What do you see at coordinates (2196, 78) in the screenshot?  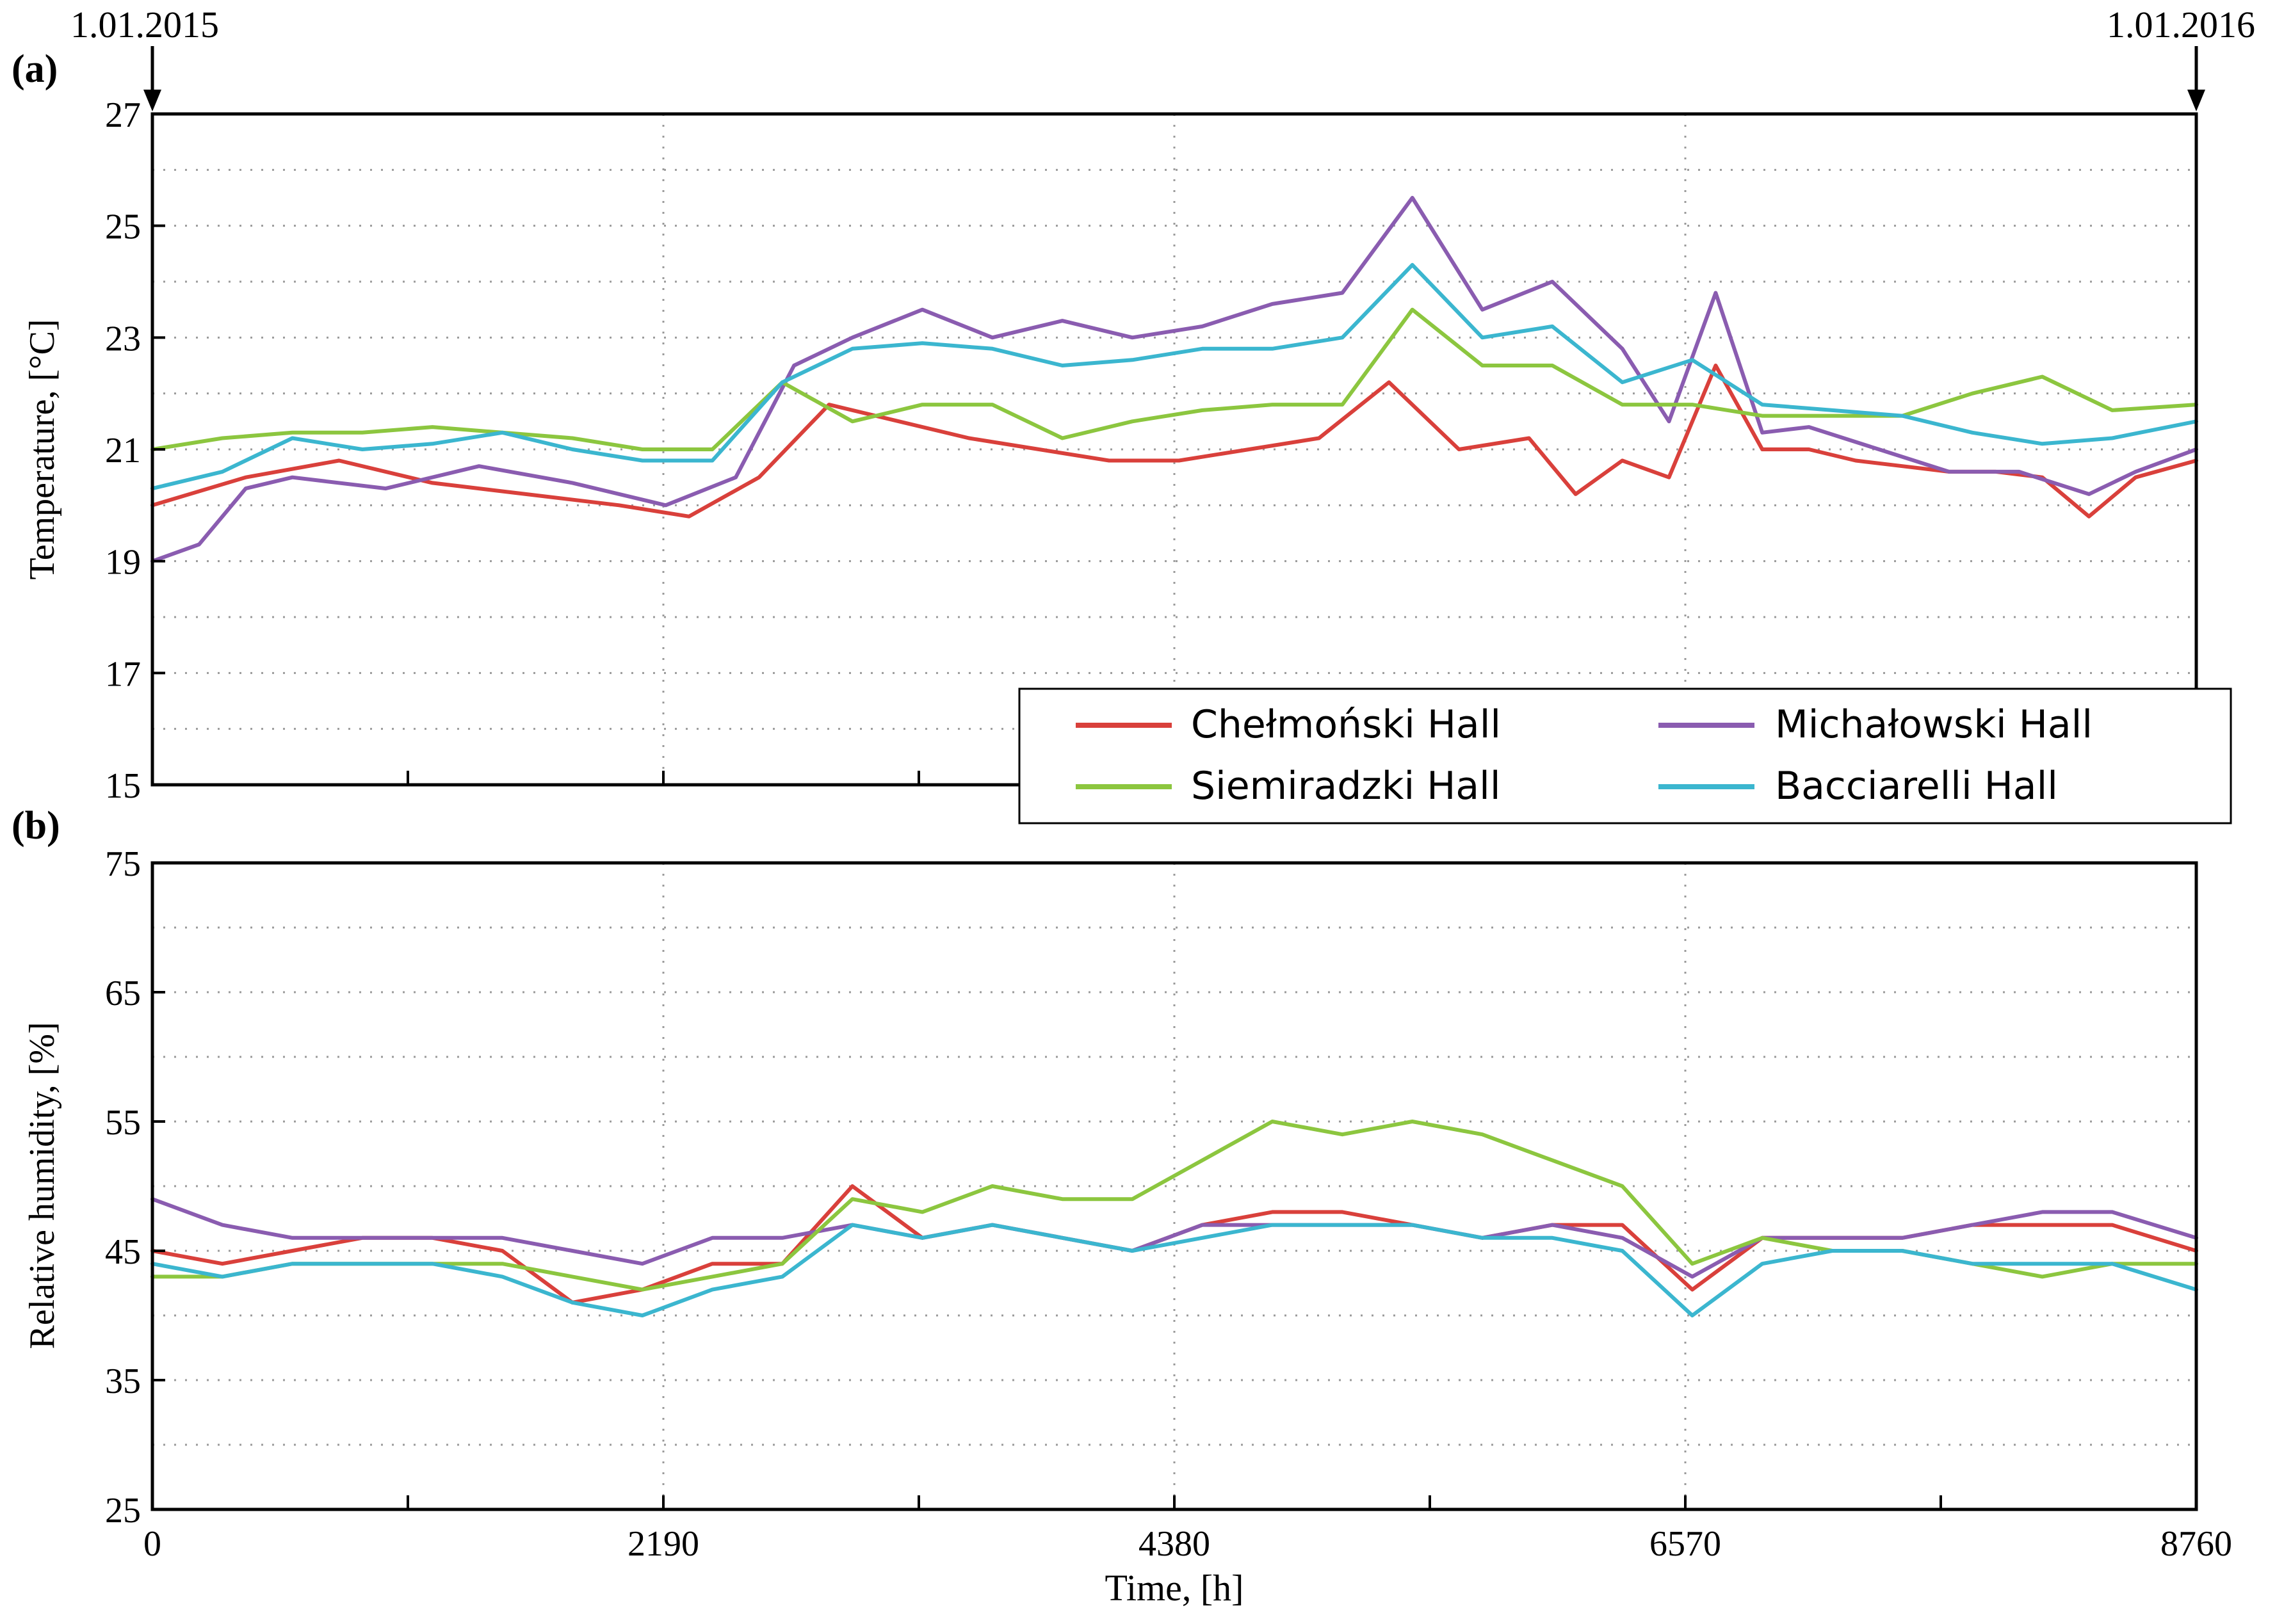 I see `date-end-arrow` at bounding box center [2196, 78].